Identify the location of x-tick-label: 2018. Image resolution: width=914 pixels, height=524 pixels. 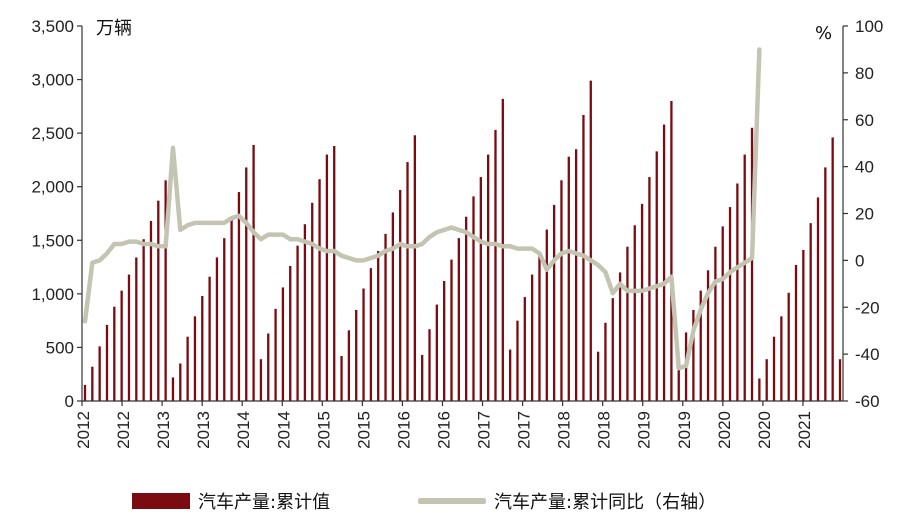
(604, 430).